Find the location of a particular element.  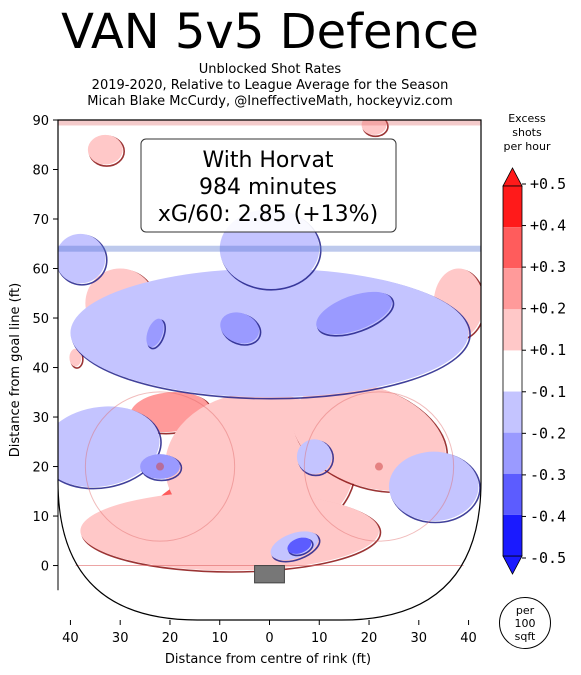

x-axis-ticks: 40 30 20 10 0 10 20 30 40 is located at coordinates (269, 633).